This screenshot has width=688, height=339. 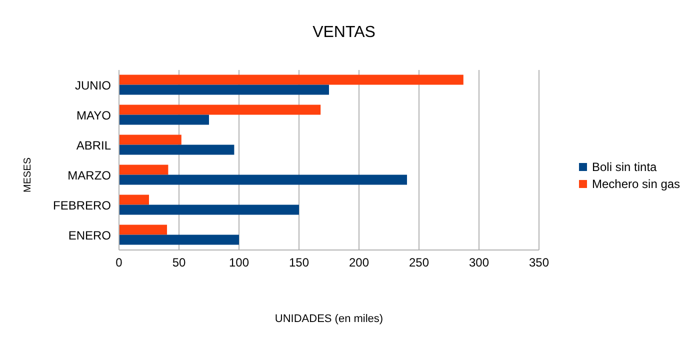 I want to click on y-axis-title: MESES, so click(x=28, y=175).